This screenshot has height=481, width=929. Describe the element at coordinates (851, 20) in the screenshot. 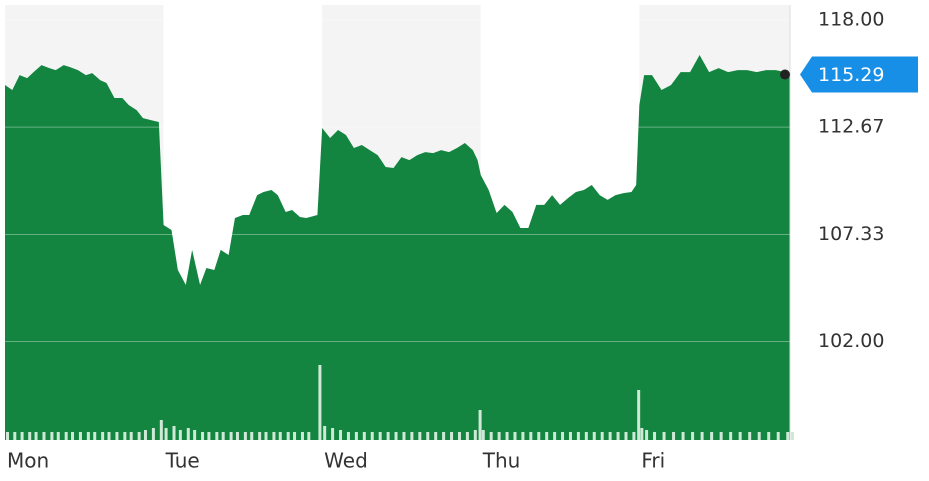

I see `y-tick-label: 118.00` at that location.